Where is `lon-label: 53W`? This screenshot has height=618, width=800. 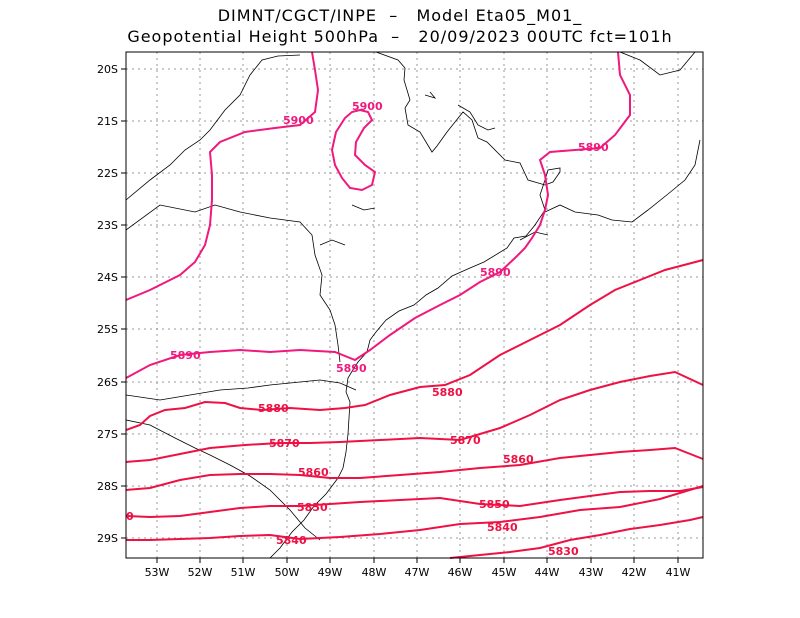 lon-label: 53W is located at coordinates (157, 572).